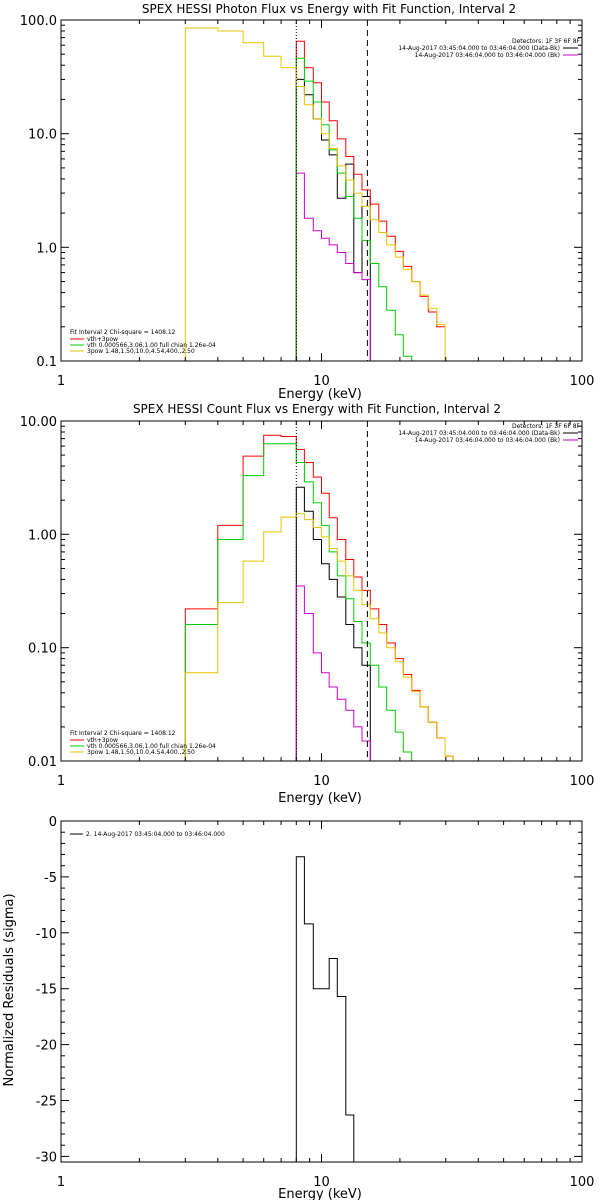 The width and height of the screenshot is (600, 1200). I want to click on panel1-legend-text-2: 3pow 1.48,1.50,10.0,4.54,400.,2.50, so click(141, 351).